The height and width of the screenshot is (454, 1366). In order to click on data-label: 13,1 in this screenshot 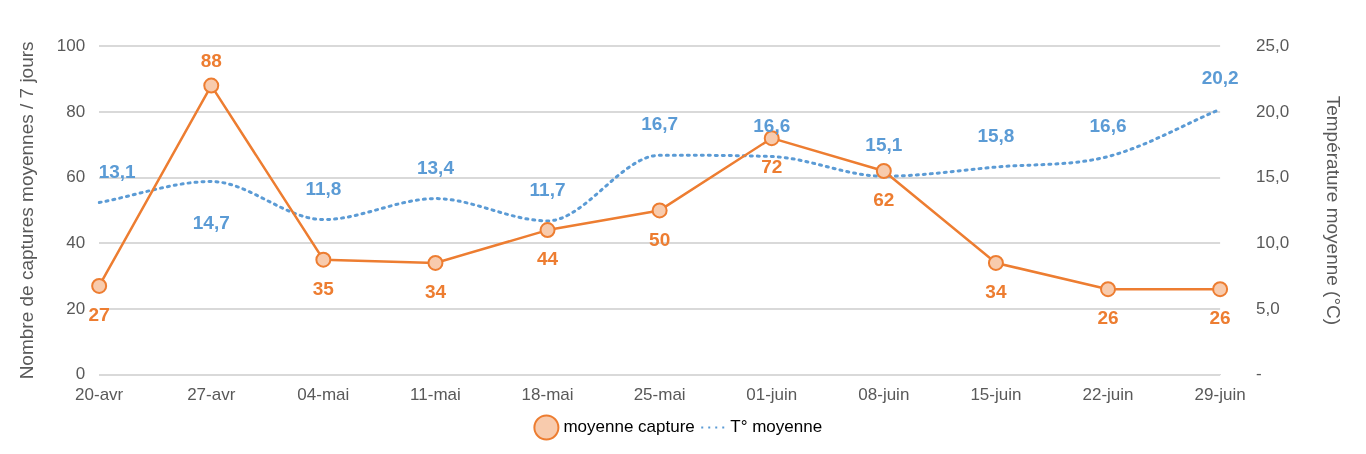, I will do `click(117, 171)`.